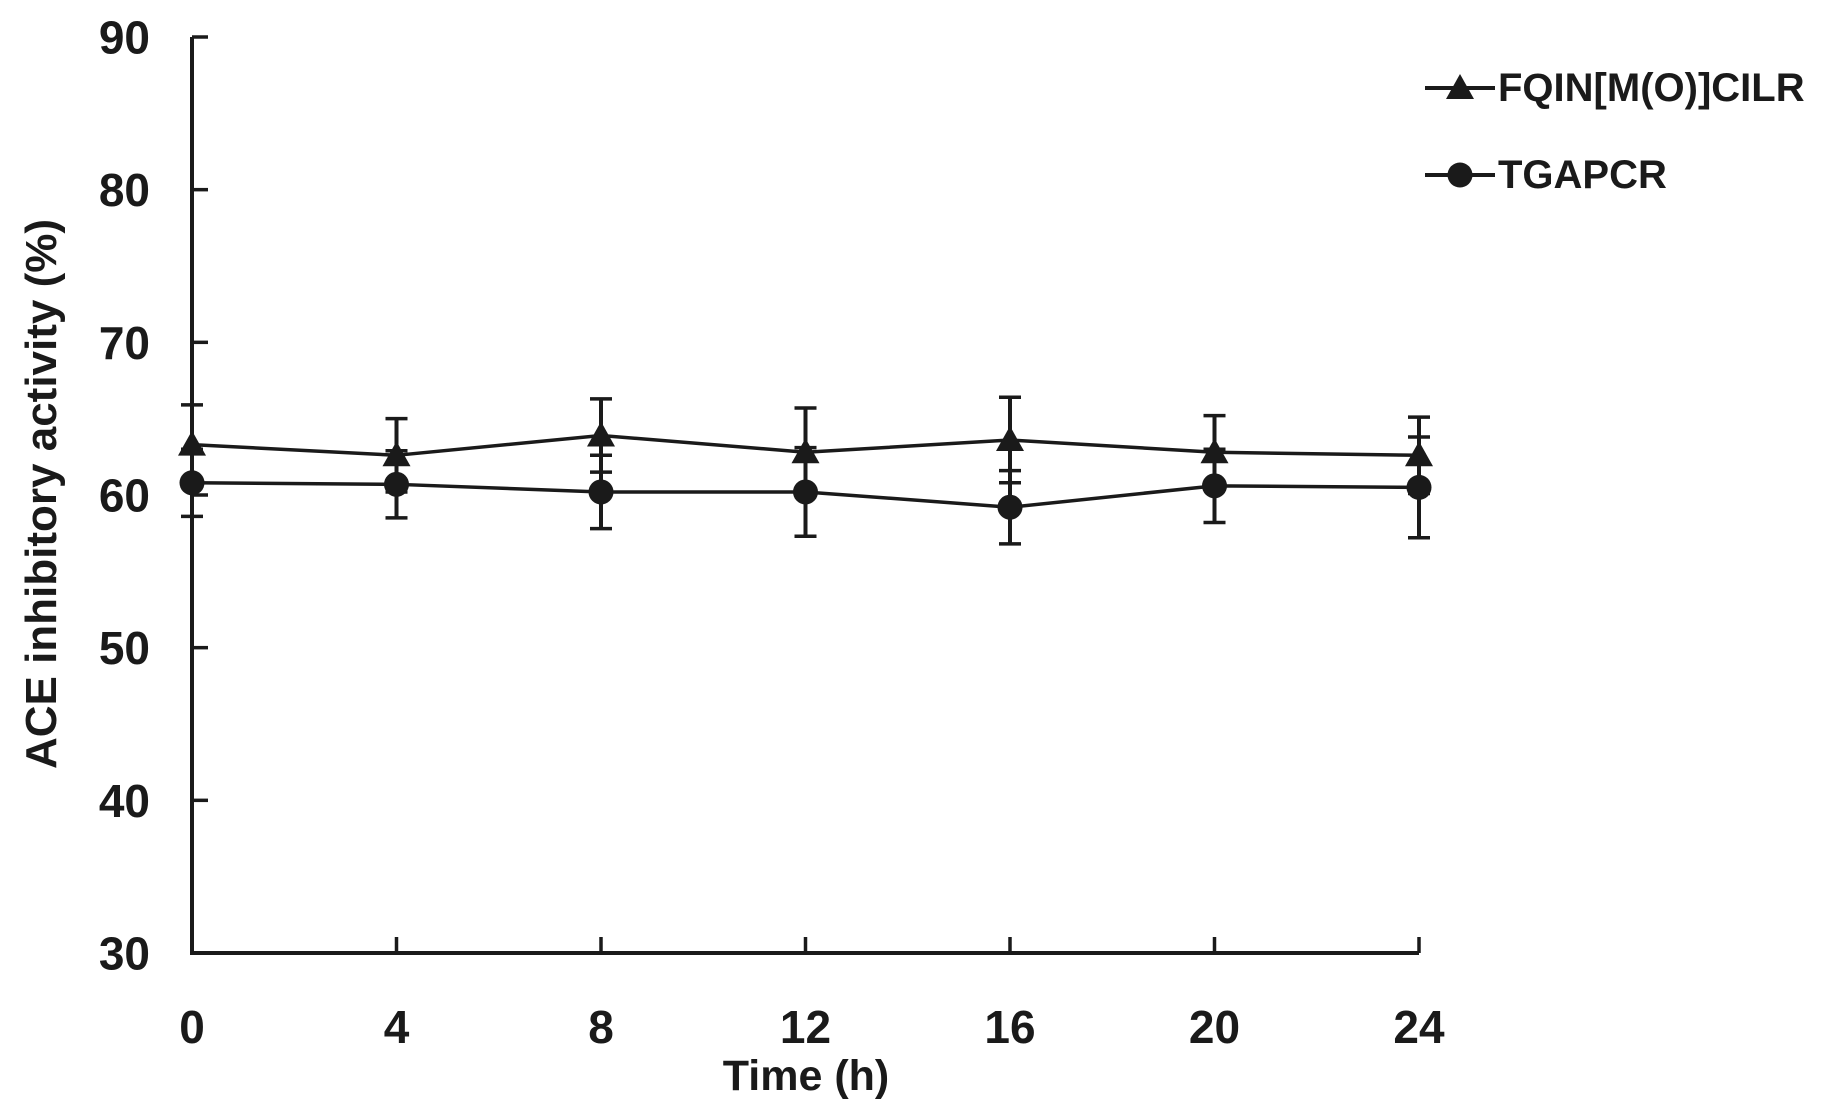  What do you see at coordinates (1419, 1027) in the screenshot?
I see `x-tick-label: 24` at bounding box center [1419, 1027].